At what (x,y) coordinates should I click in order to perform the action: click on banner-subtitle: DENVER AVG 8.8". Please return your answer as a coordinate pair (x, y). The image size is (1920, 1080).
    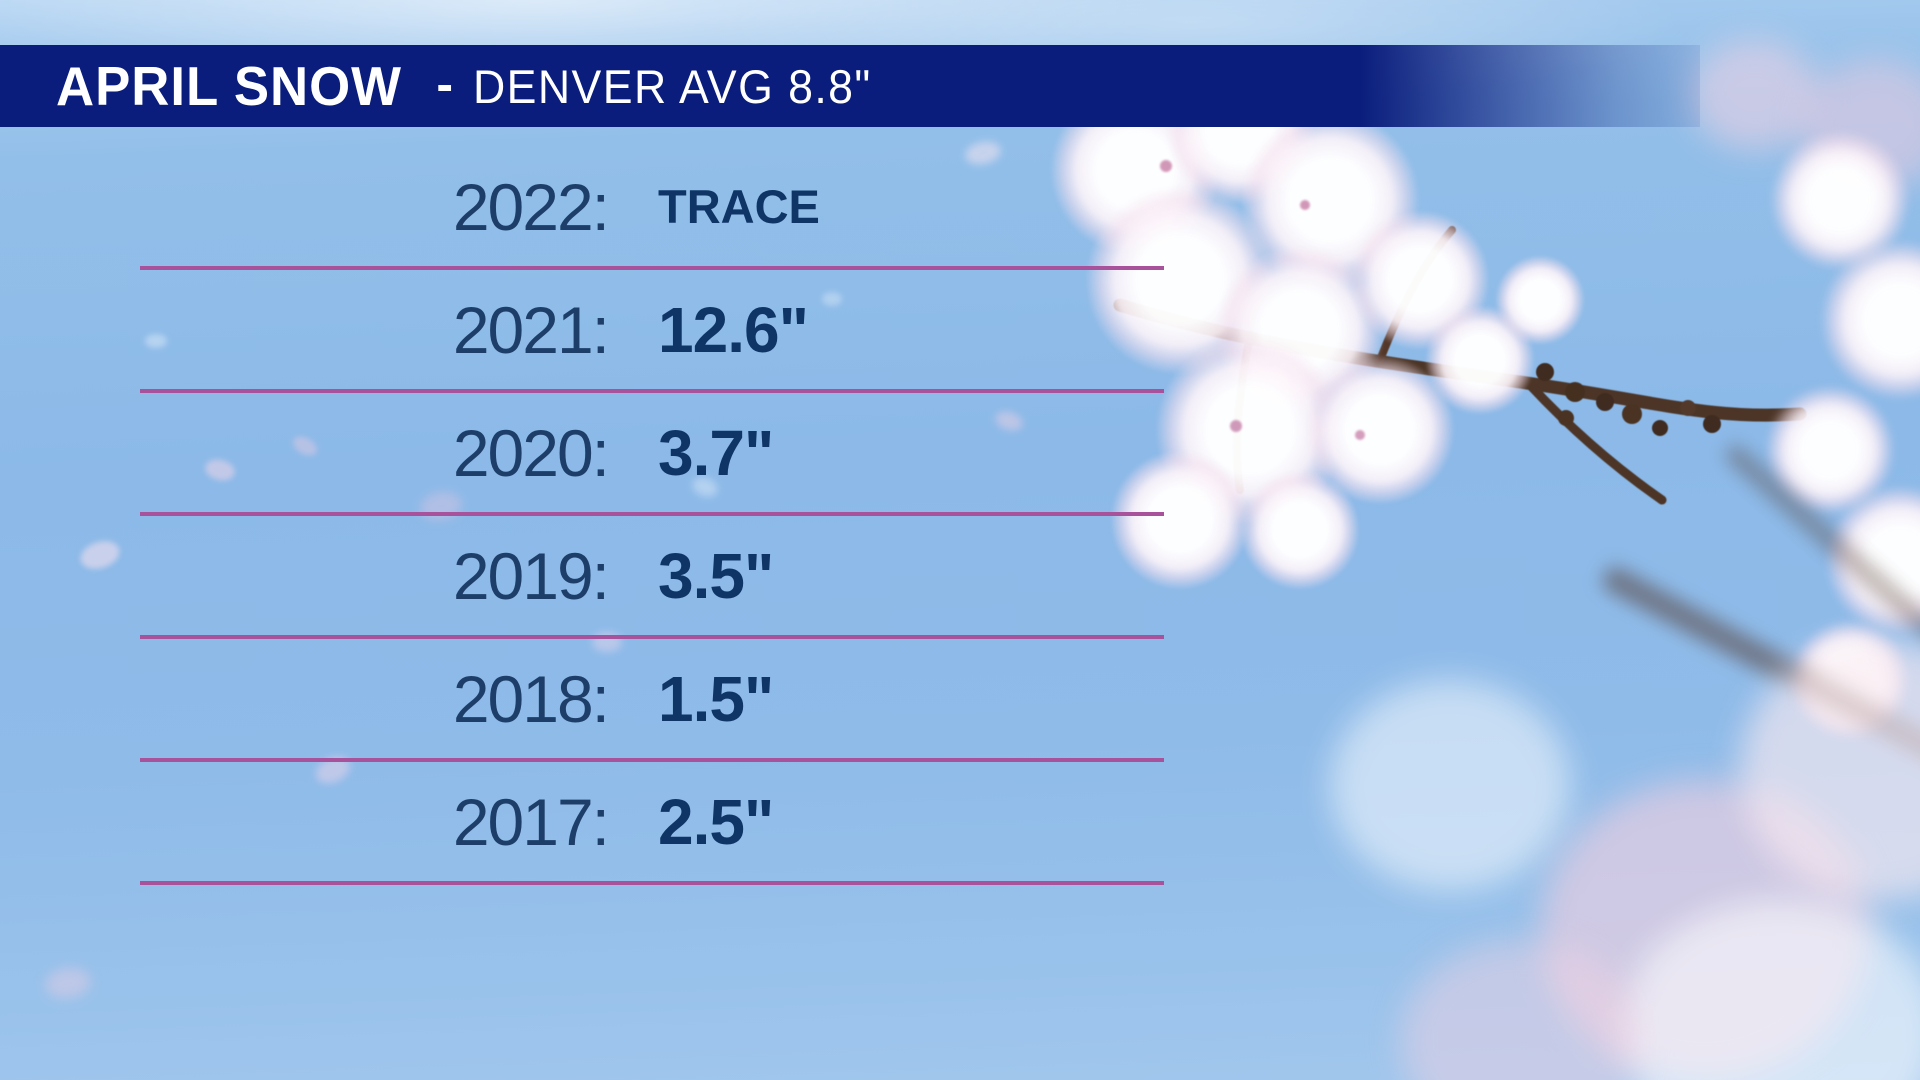
    Looking at the image, I should click on (672, 86).